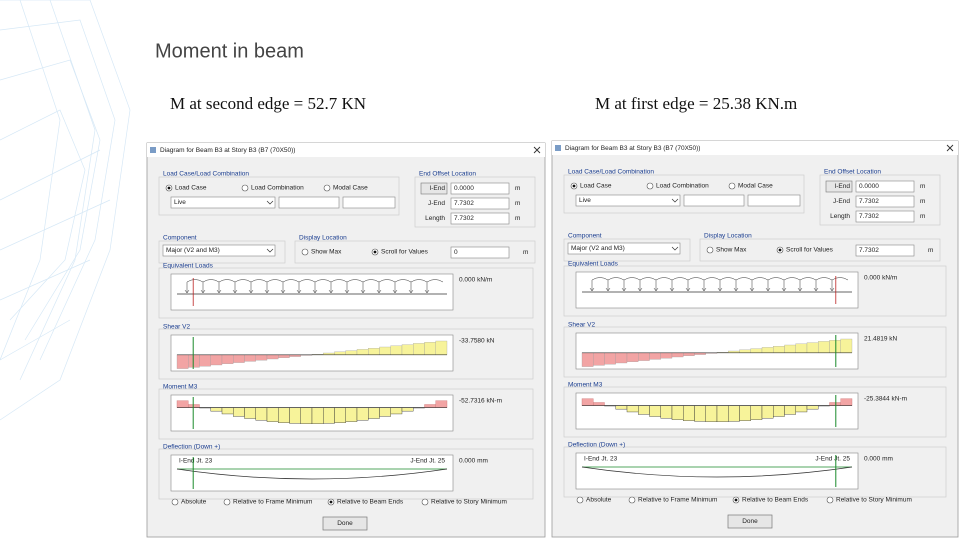 The width and height of the screenshot is (960, 540). What do you see at coordinates (585, 236) in the screenshot?
I see `group-label: Component` at bounding box center [585, 236].